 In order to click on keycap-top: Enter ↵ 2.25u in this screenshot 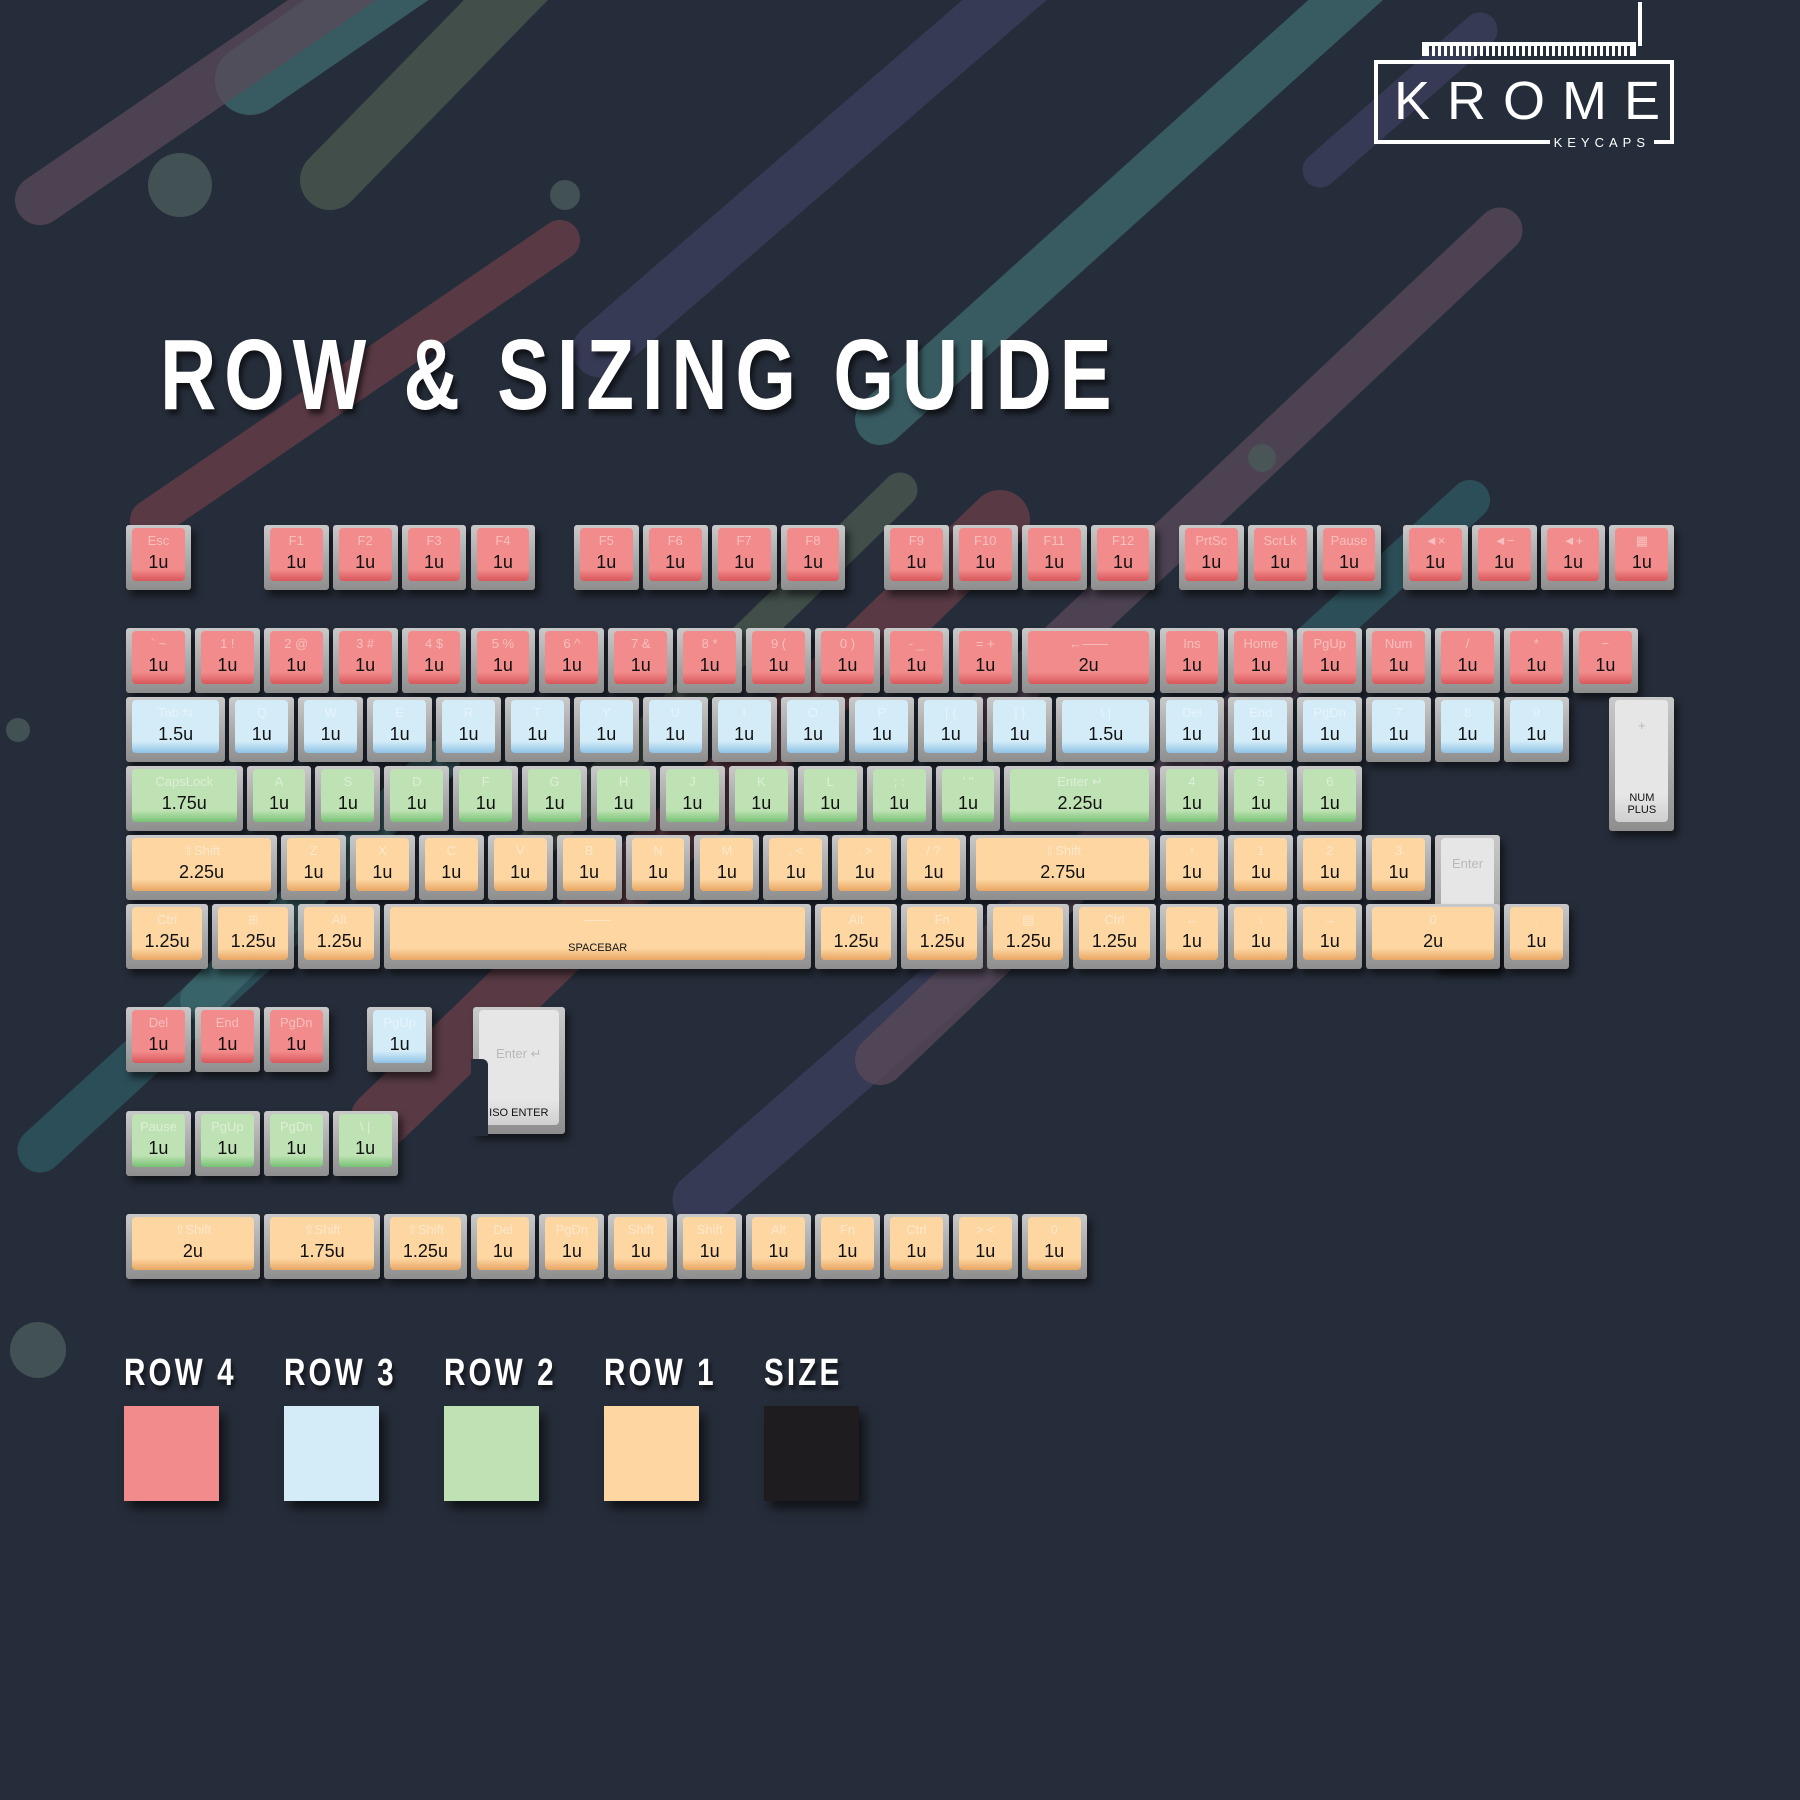, I will do `click(1080, 796)`.